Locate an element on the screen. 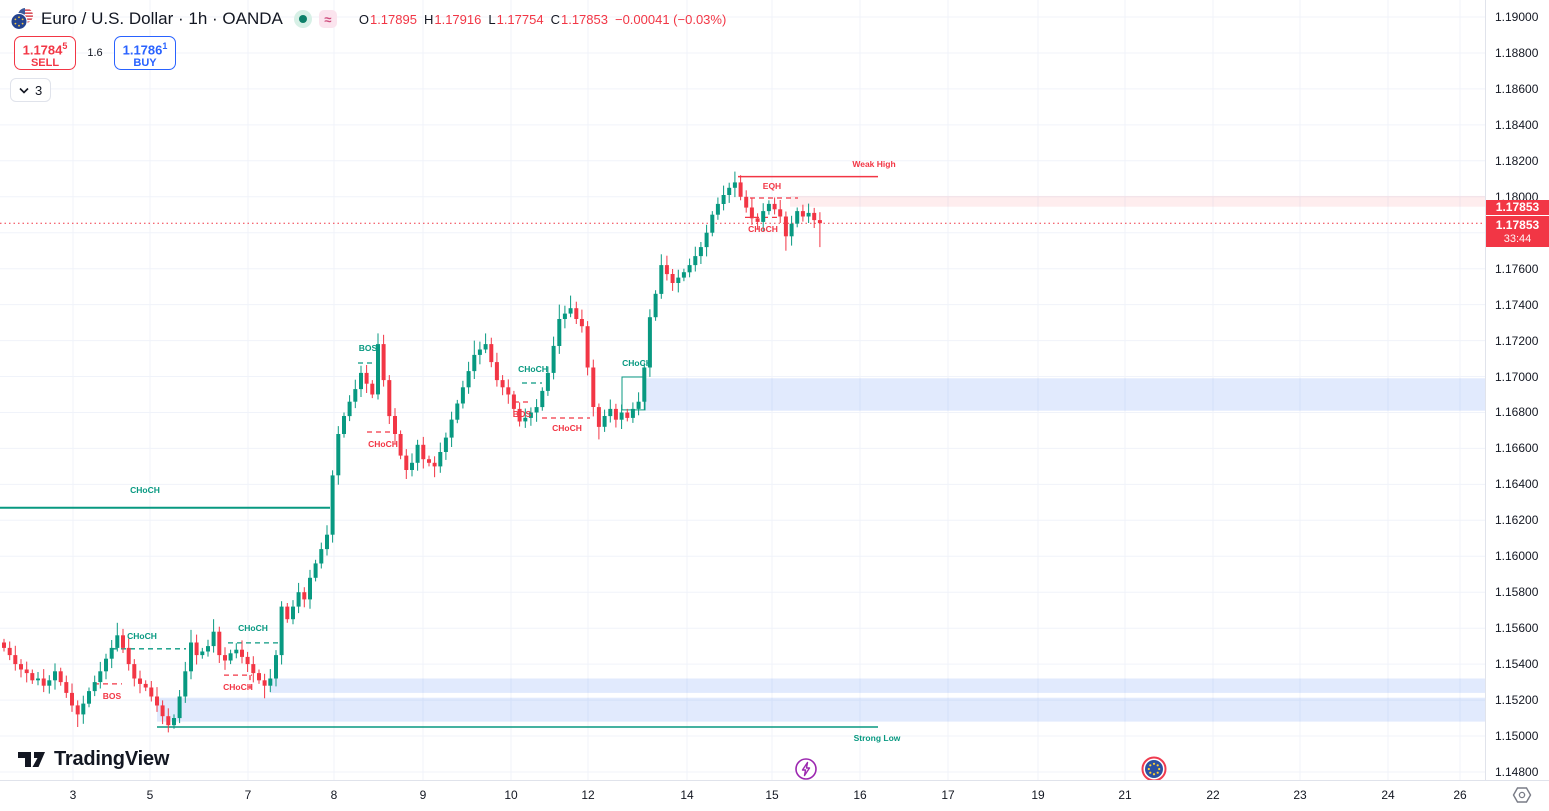 The image size is (1549, 811). open-value: 1.17895 is located at coordinates (393, 19).